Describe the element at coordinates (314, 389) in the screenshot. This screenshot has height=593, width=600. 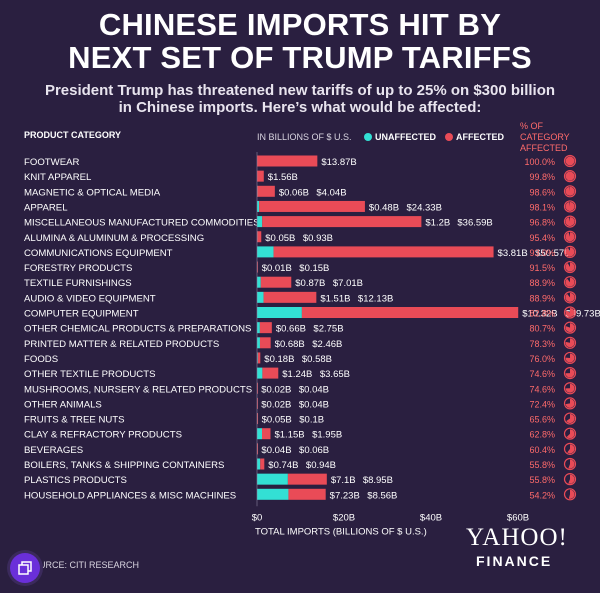
I see `affected-value-label: $0.04B` at that location.